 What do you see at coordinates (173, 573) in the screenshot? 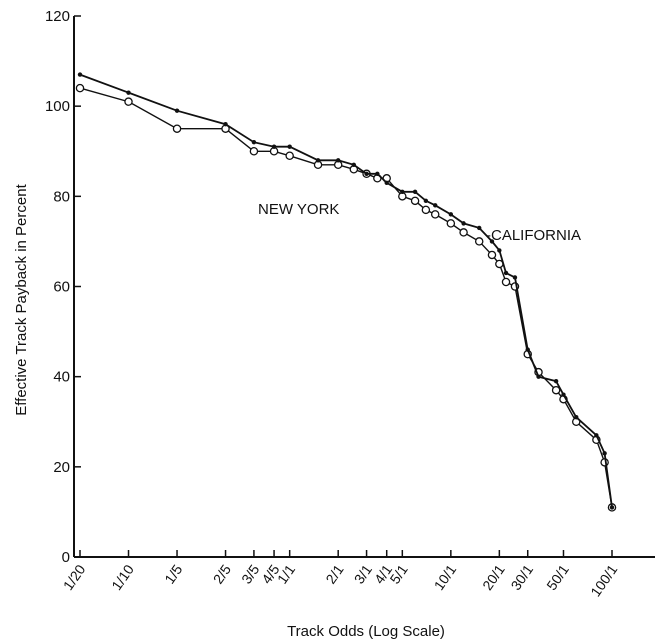
I see `x-tick-label: 1/5` at bounding box center [173, 573].